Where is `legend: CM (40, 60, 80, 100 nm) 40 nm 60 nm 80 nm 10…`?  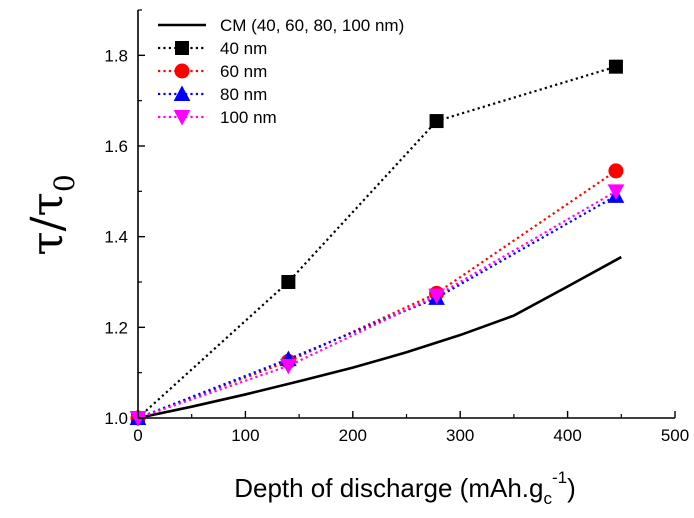
legend: CM (40, 60, 80, 100 nm) 40 nm 60 nm 80 nm 10… is located at coordinates (281, 71).